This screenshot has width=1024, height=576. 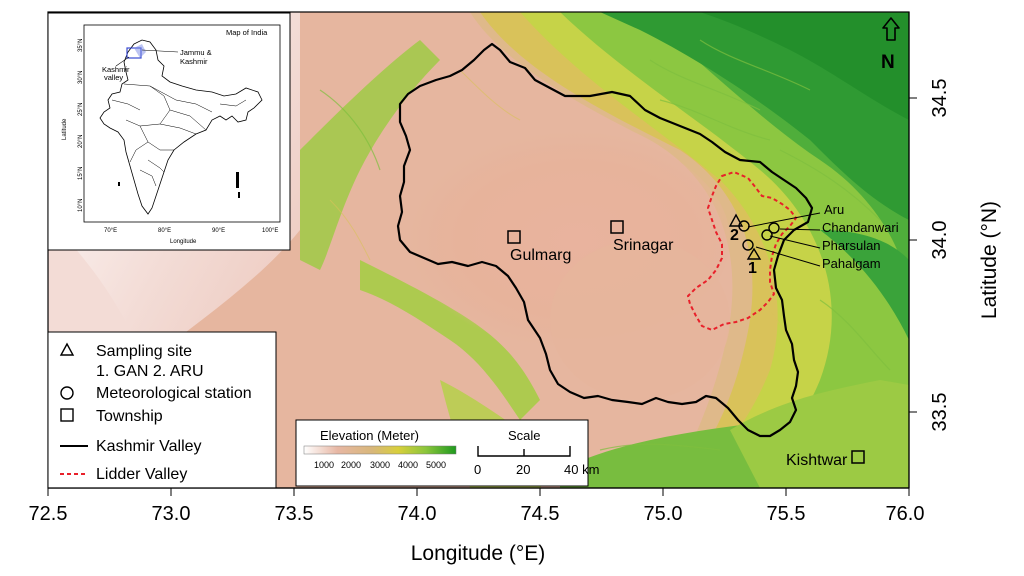 I want to click on x-tick-label: 76.0, so click(x=905, y=514).